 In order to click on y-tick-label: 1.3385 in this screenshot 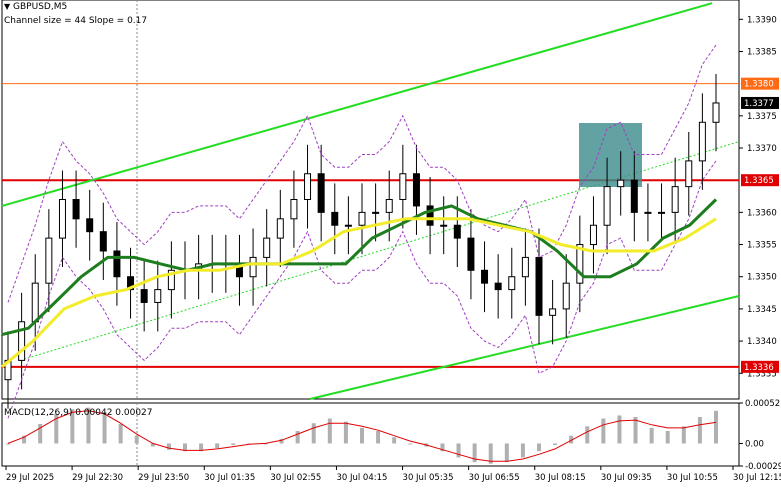, I will do `click(762, 52)`.